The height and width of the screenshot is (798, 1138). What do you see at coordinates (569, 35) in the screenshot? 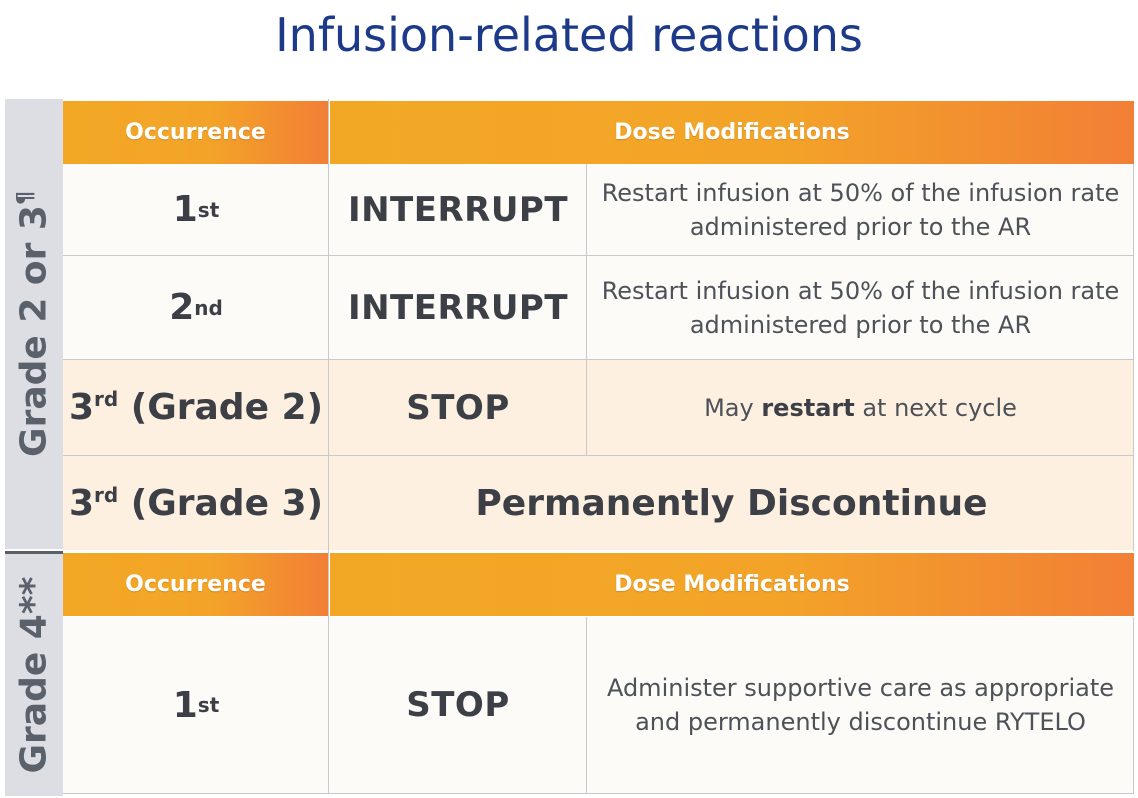
I see `page-title: Infusion-related reactions` at bounding box center [569, 35].